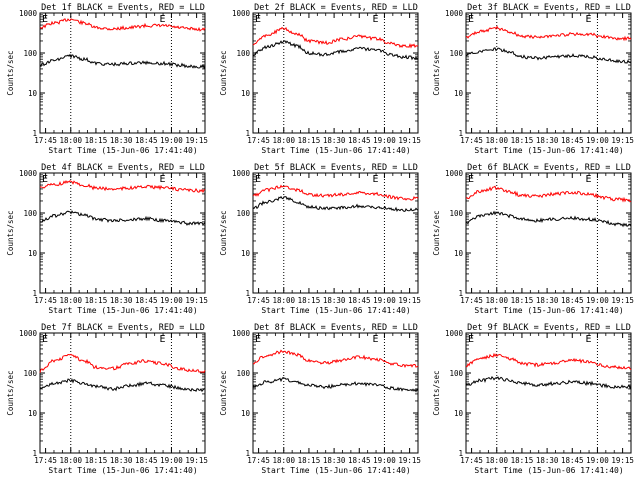  What do you see at coordinates (123, 168) in the screenshot?
I see `chart-title: Det 4f BLACK = Events, RED = LLD` at bounding box center [123, 168].